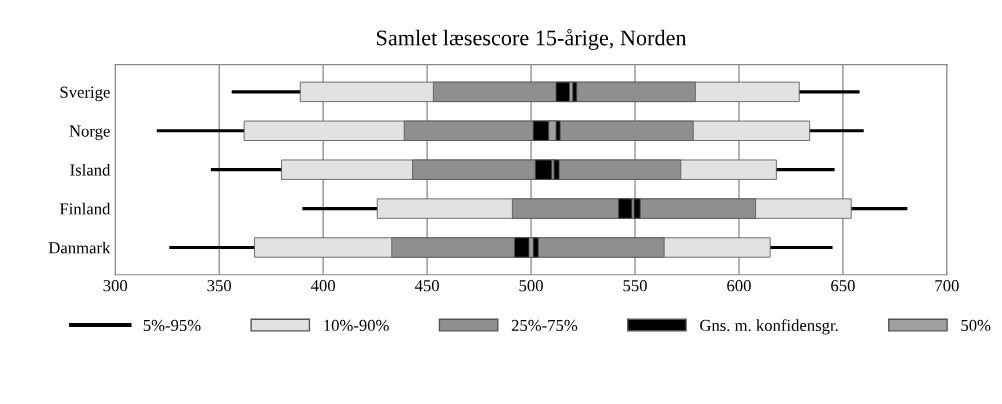 This screenshot has height=404, width=1002. Describe the element at coordinates (739, 286) in the screenshot. I see `x-tick-label: 600` at that location.